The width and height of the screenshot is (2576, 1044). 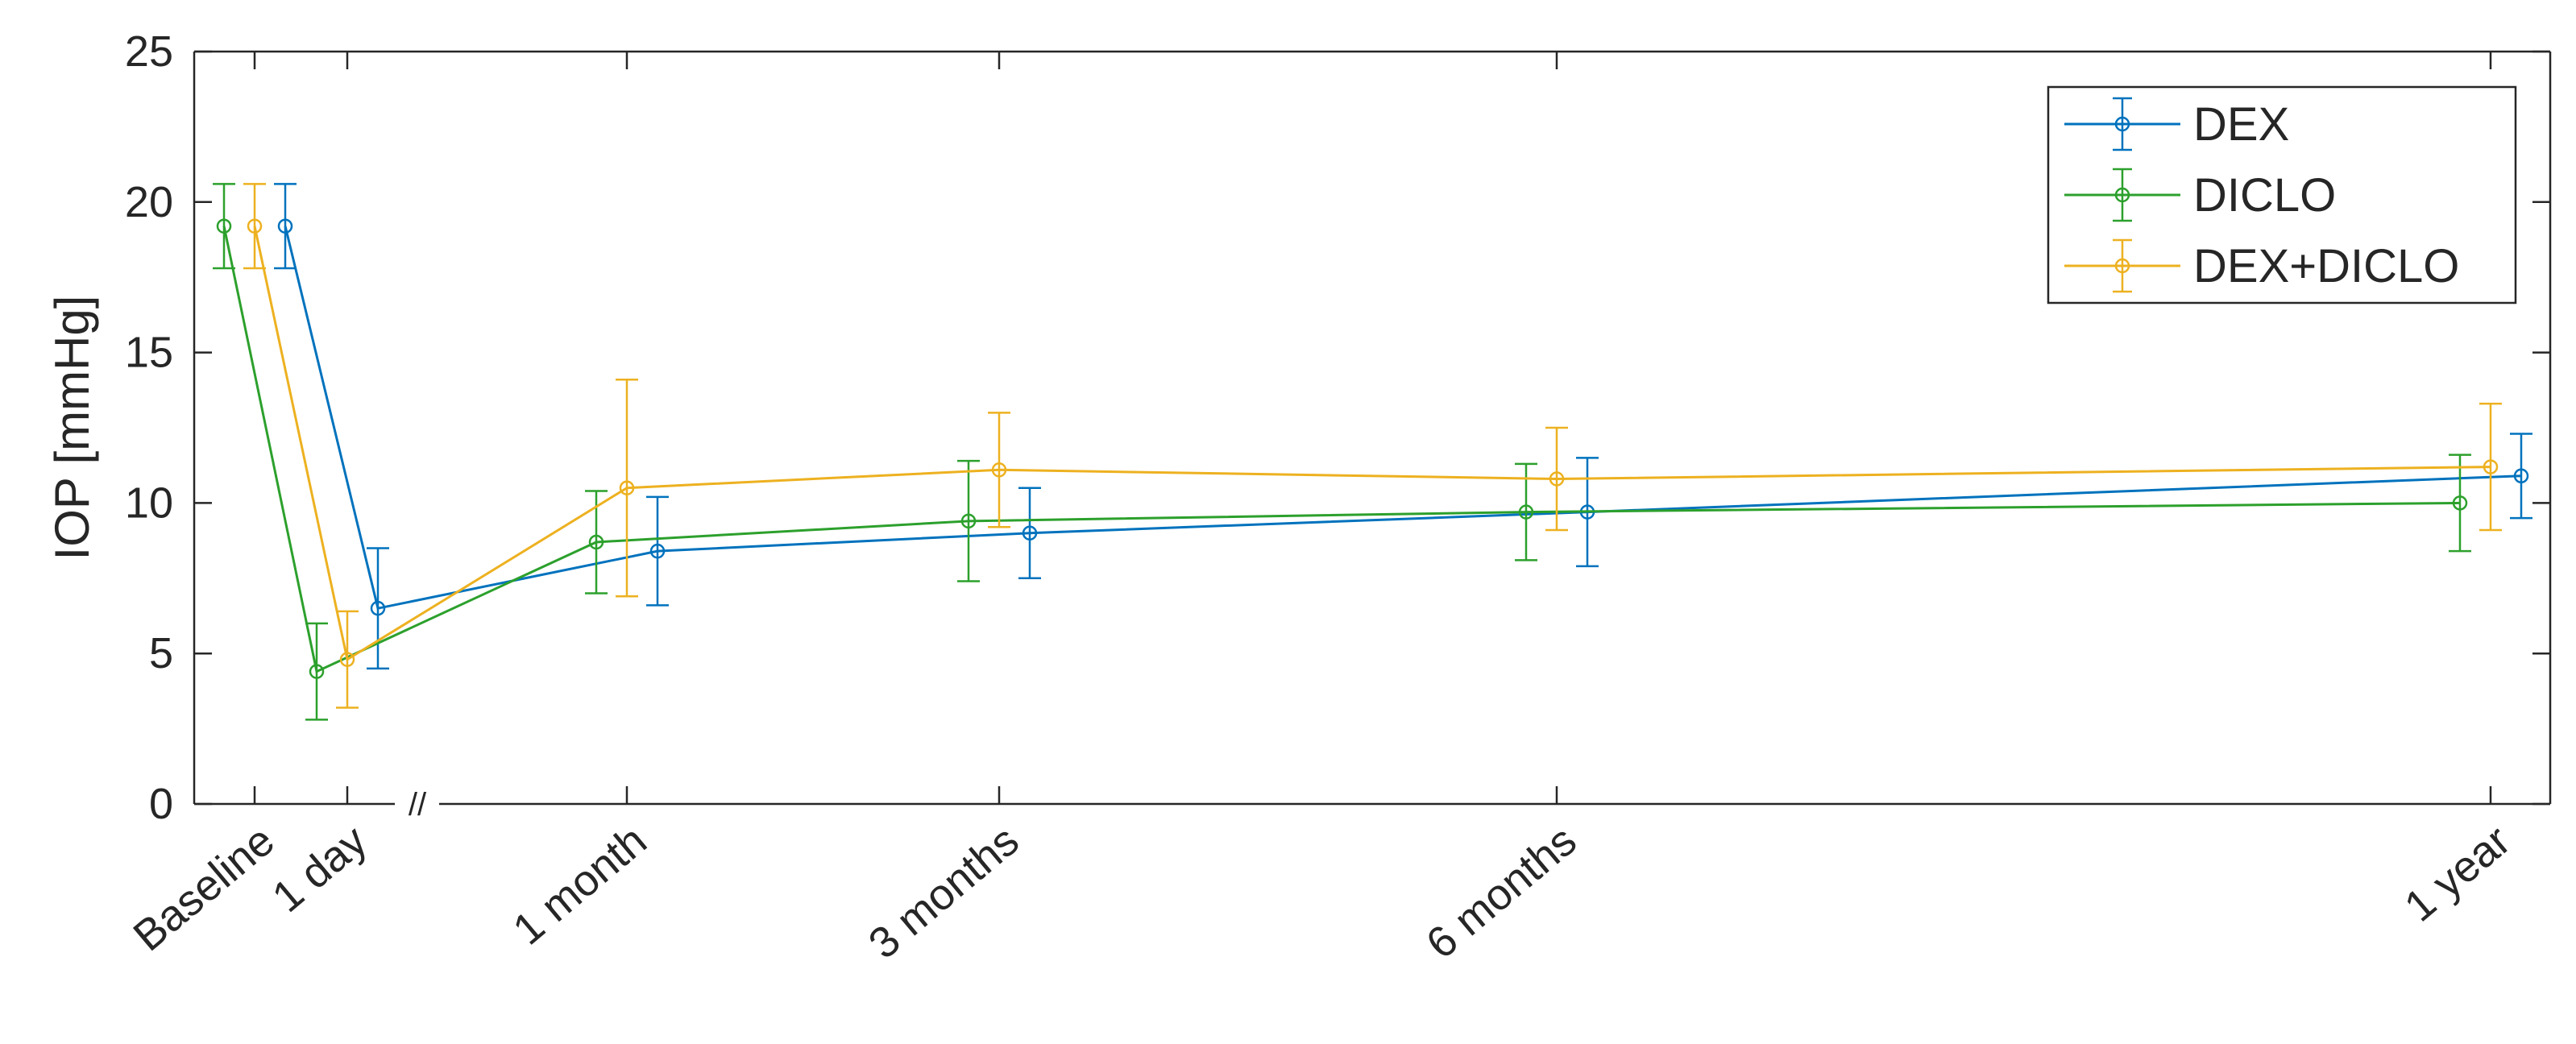 What do you see at coordinates (319, 869) in the screenshot?
I see `x-tick-label: 1 day` at bounding box center [319, 869].